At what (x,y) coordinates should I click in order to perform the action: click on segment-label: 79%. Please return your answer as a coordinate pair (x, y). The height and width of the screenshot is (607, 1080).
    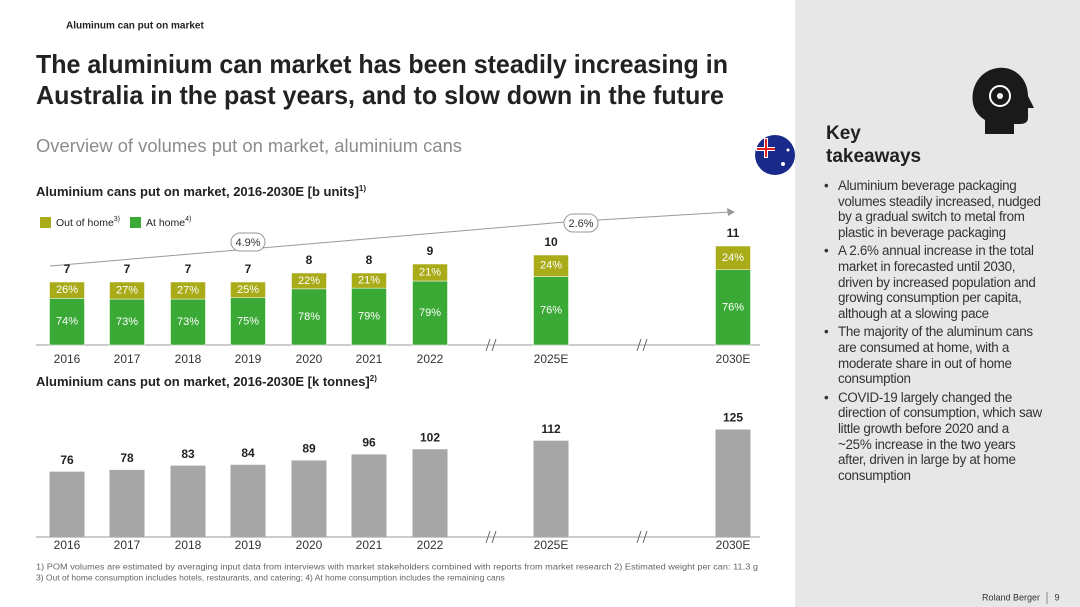
    Looking at the image, I should click on (369, 316).